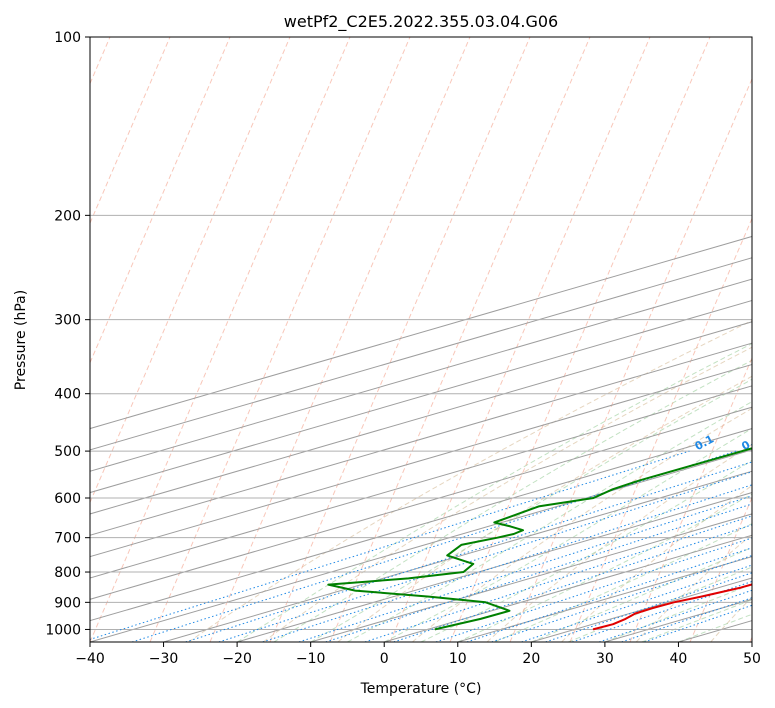 Image resolution: width=775 pixels, height=708 pixels. What do you see at coordinates (67, 539) in the screenshot?
I see `y-tick-label: 700` at bounding box center [67, 539].